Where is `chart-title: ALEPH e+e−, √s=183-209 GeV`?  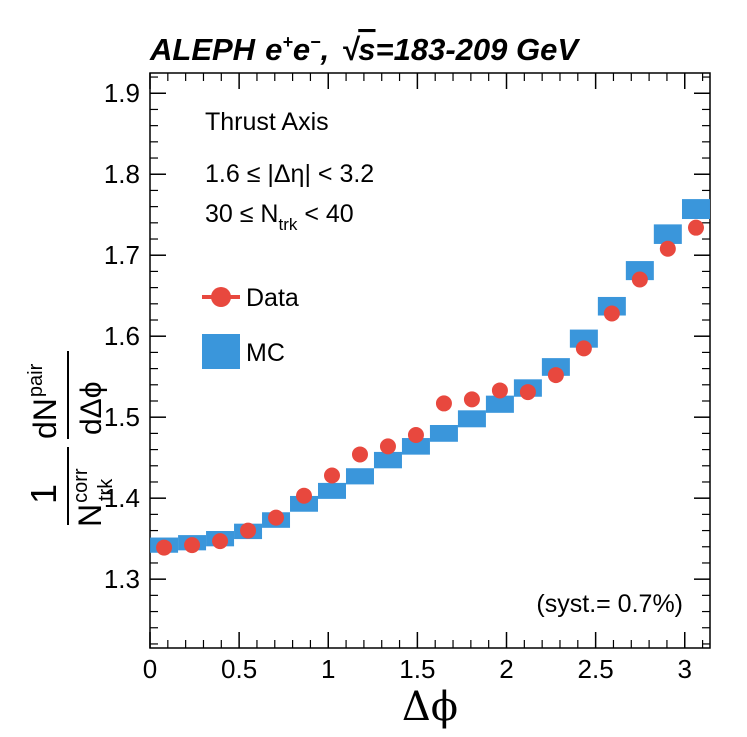
chart-title: ALEPH e+e−, √s=183-209 GeV is located at coordinates (364, 49).